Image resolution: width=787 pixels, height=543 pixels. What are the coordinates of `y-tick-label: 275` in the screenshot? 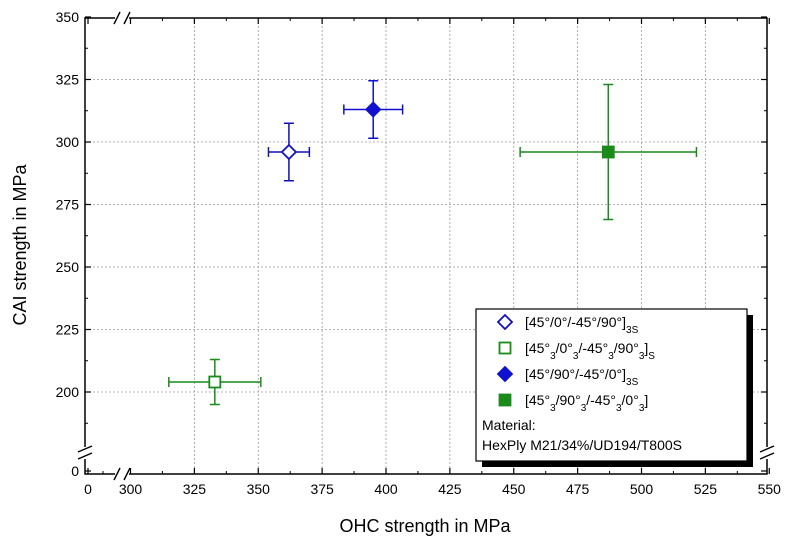 It's located at (68, 205).